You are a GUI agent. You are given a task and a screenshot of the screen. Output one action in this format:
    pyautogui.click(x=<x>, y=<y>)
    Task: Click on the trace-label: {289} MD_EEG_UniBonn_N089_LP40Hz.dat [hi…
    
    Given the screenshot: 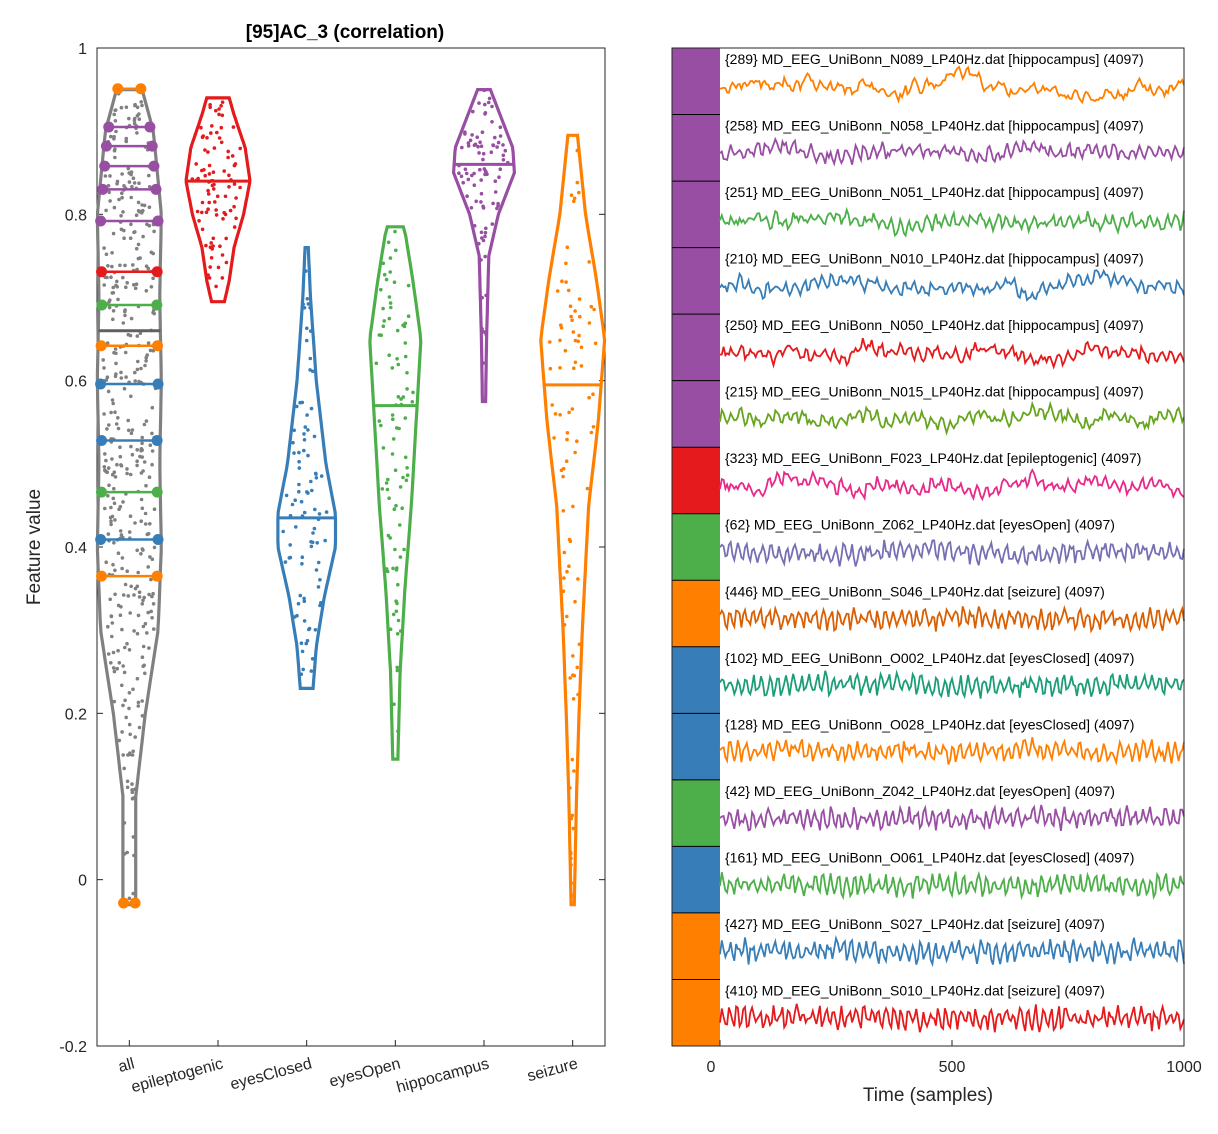 What is the action you would take?
    pyautogui.click(x=934, y=59)
    